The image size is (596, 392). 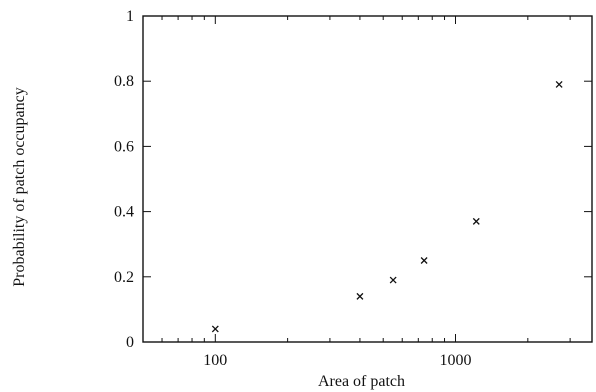 I want to click on y-tick-label: 0, so click(x=130, y=342).